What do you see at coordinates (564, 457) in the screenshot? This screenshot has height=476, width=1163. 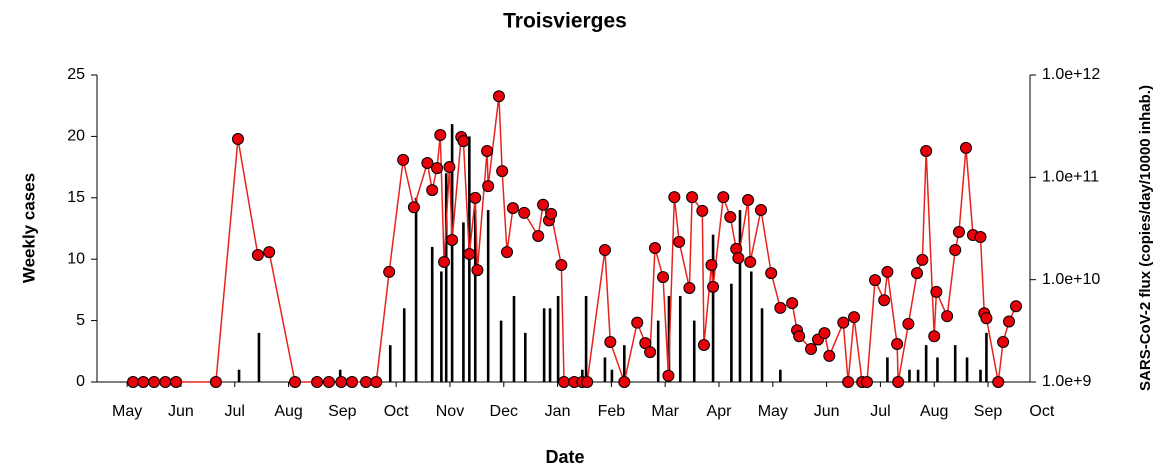 I see `x-axis-label: Date` at bounding box center [564, 457].